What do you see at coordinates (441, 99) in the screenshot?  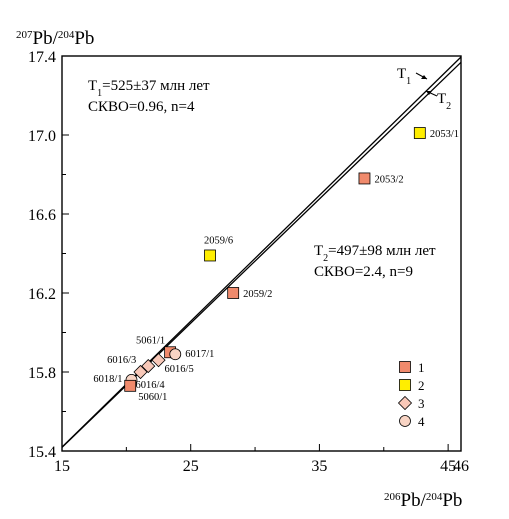 I see `isochron-label-t2-pre: T` at bounding box center [441, 99].